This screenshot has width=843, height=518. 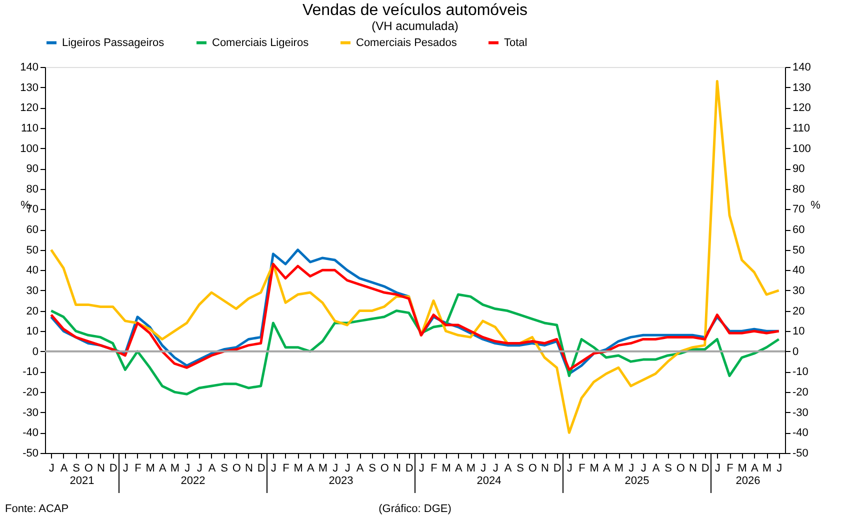 What do you see at coordinates (32, 250) in the screenshot?
I see `y-tick-label: 50` at bounding box center [32, 250].